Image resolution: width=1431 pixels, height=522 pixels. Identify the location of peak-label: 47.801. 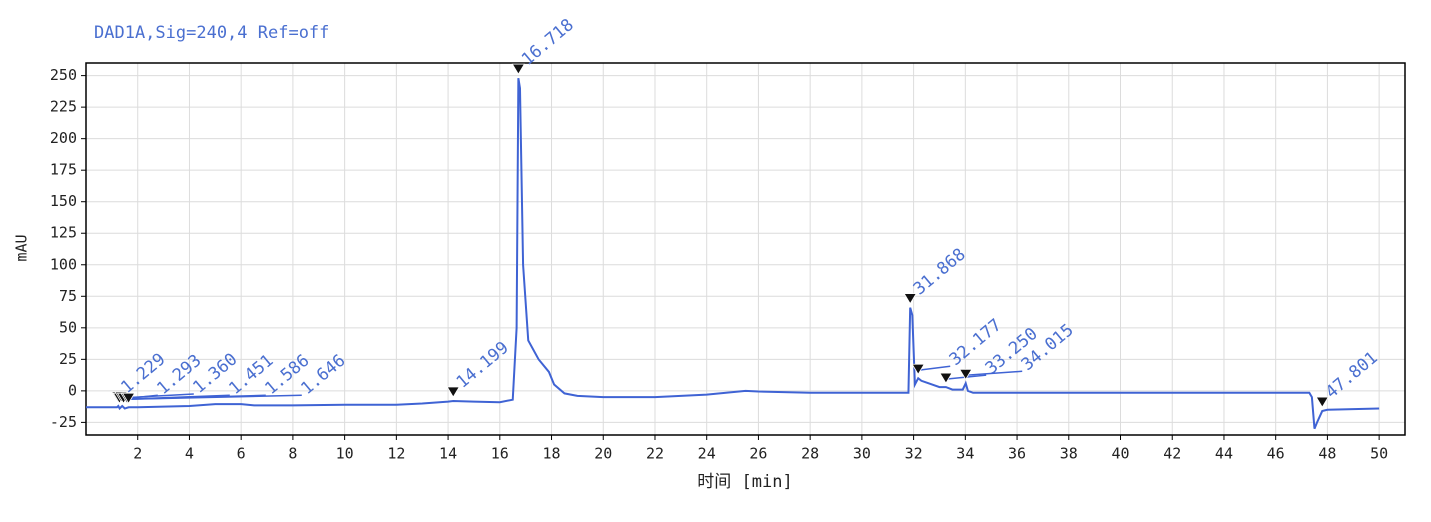
(1352, 375).